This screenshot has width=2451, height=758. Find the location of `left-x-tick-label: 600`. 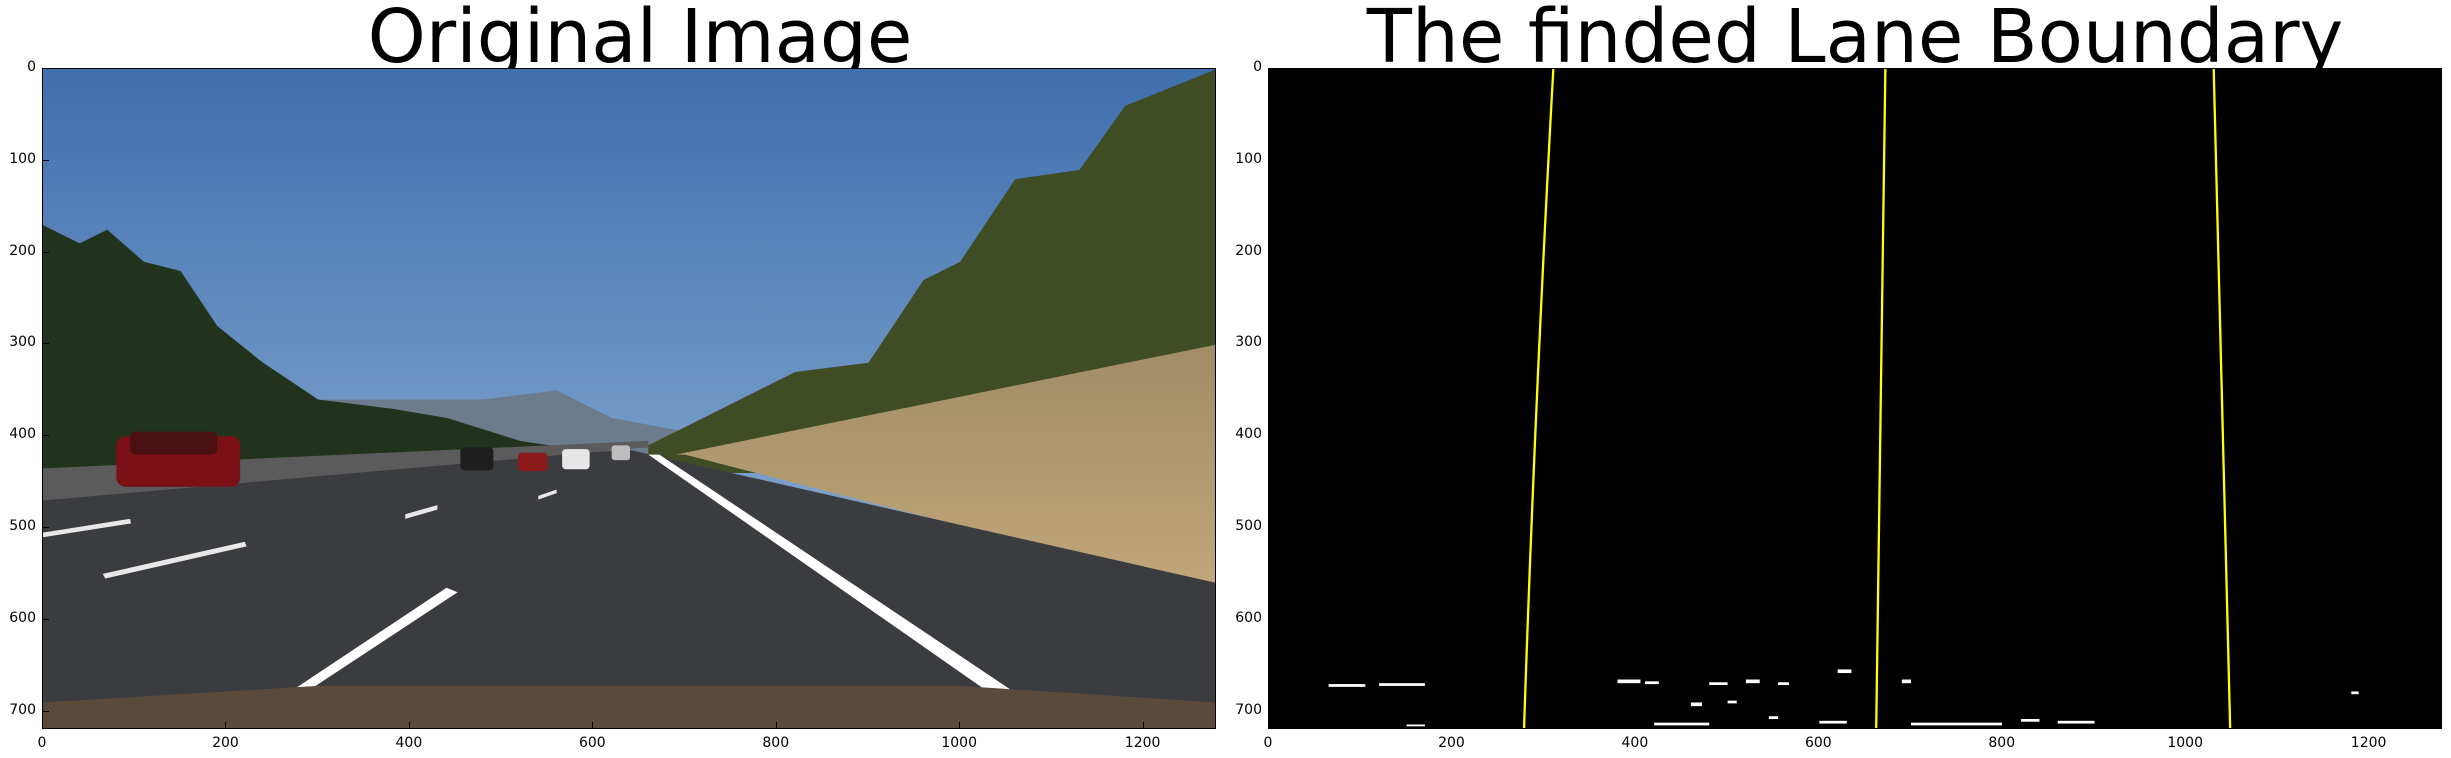

left-x-tick-label: 600 is located at coordinates (592, 743).